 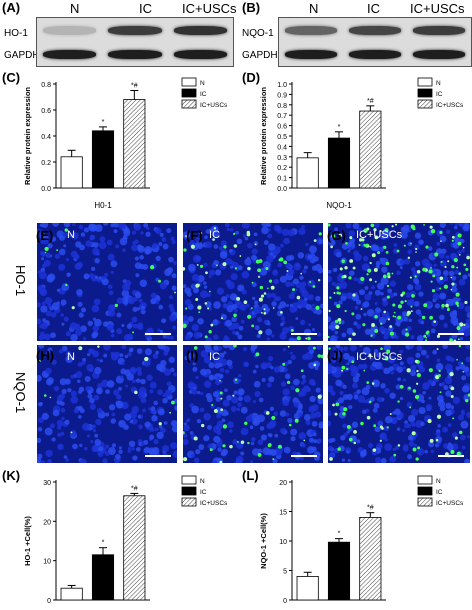 I want to click on micro-row-label-nqo1: NQO-1, so click(x=20, y=393).